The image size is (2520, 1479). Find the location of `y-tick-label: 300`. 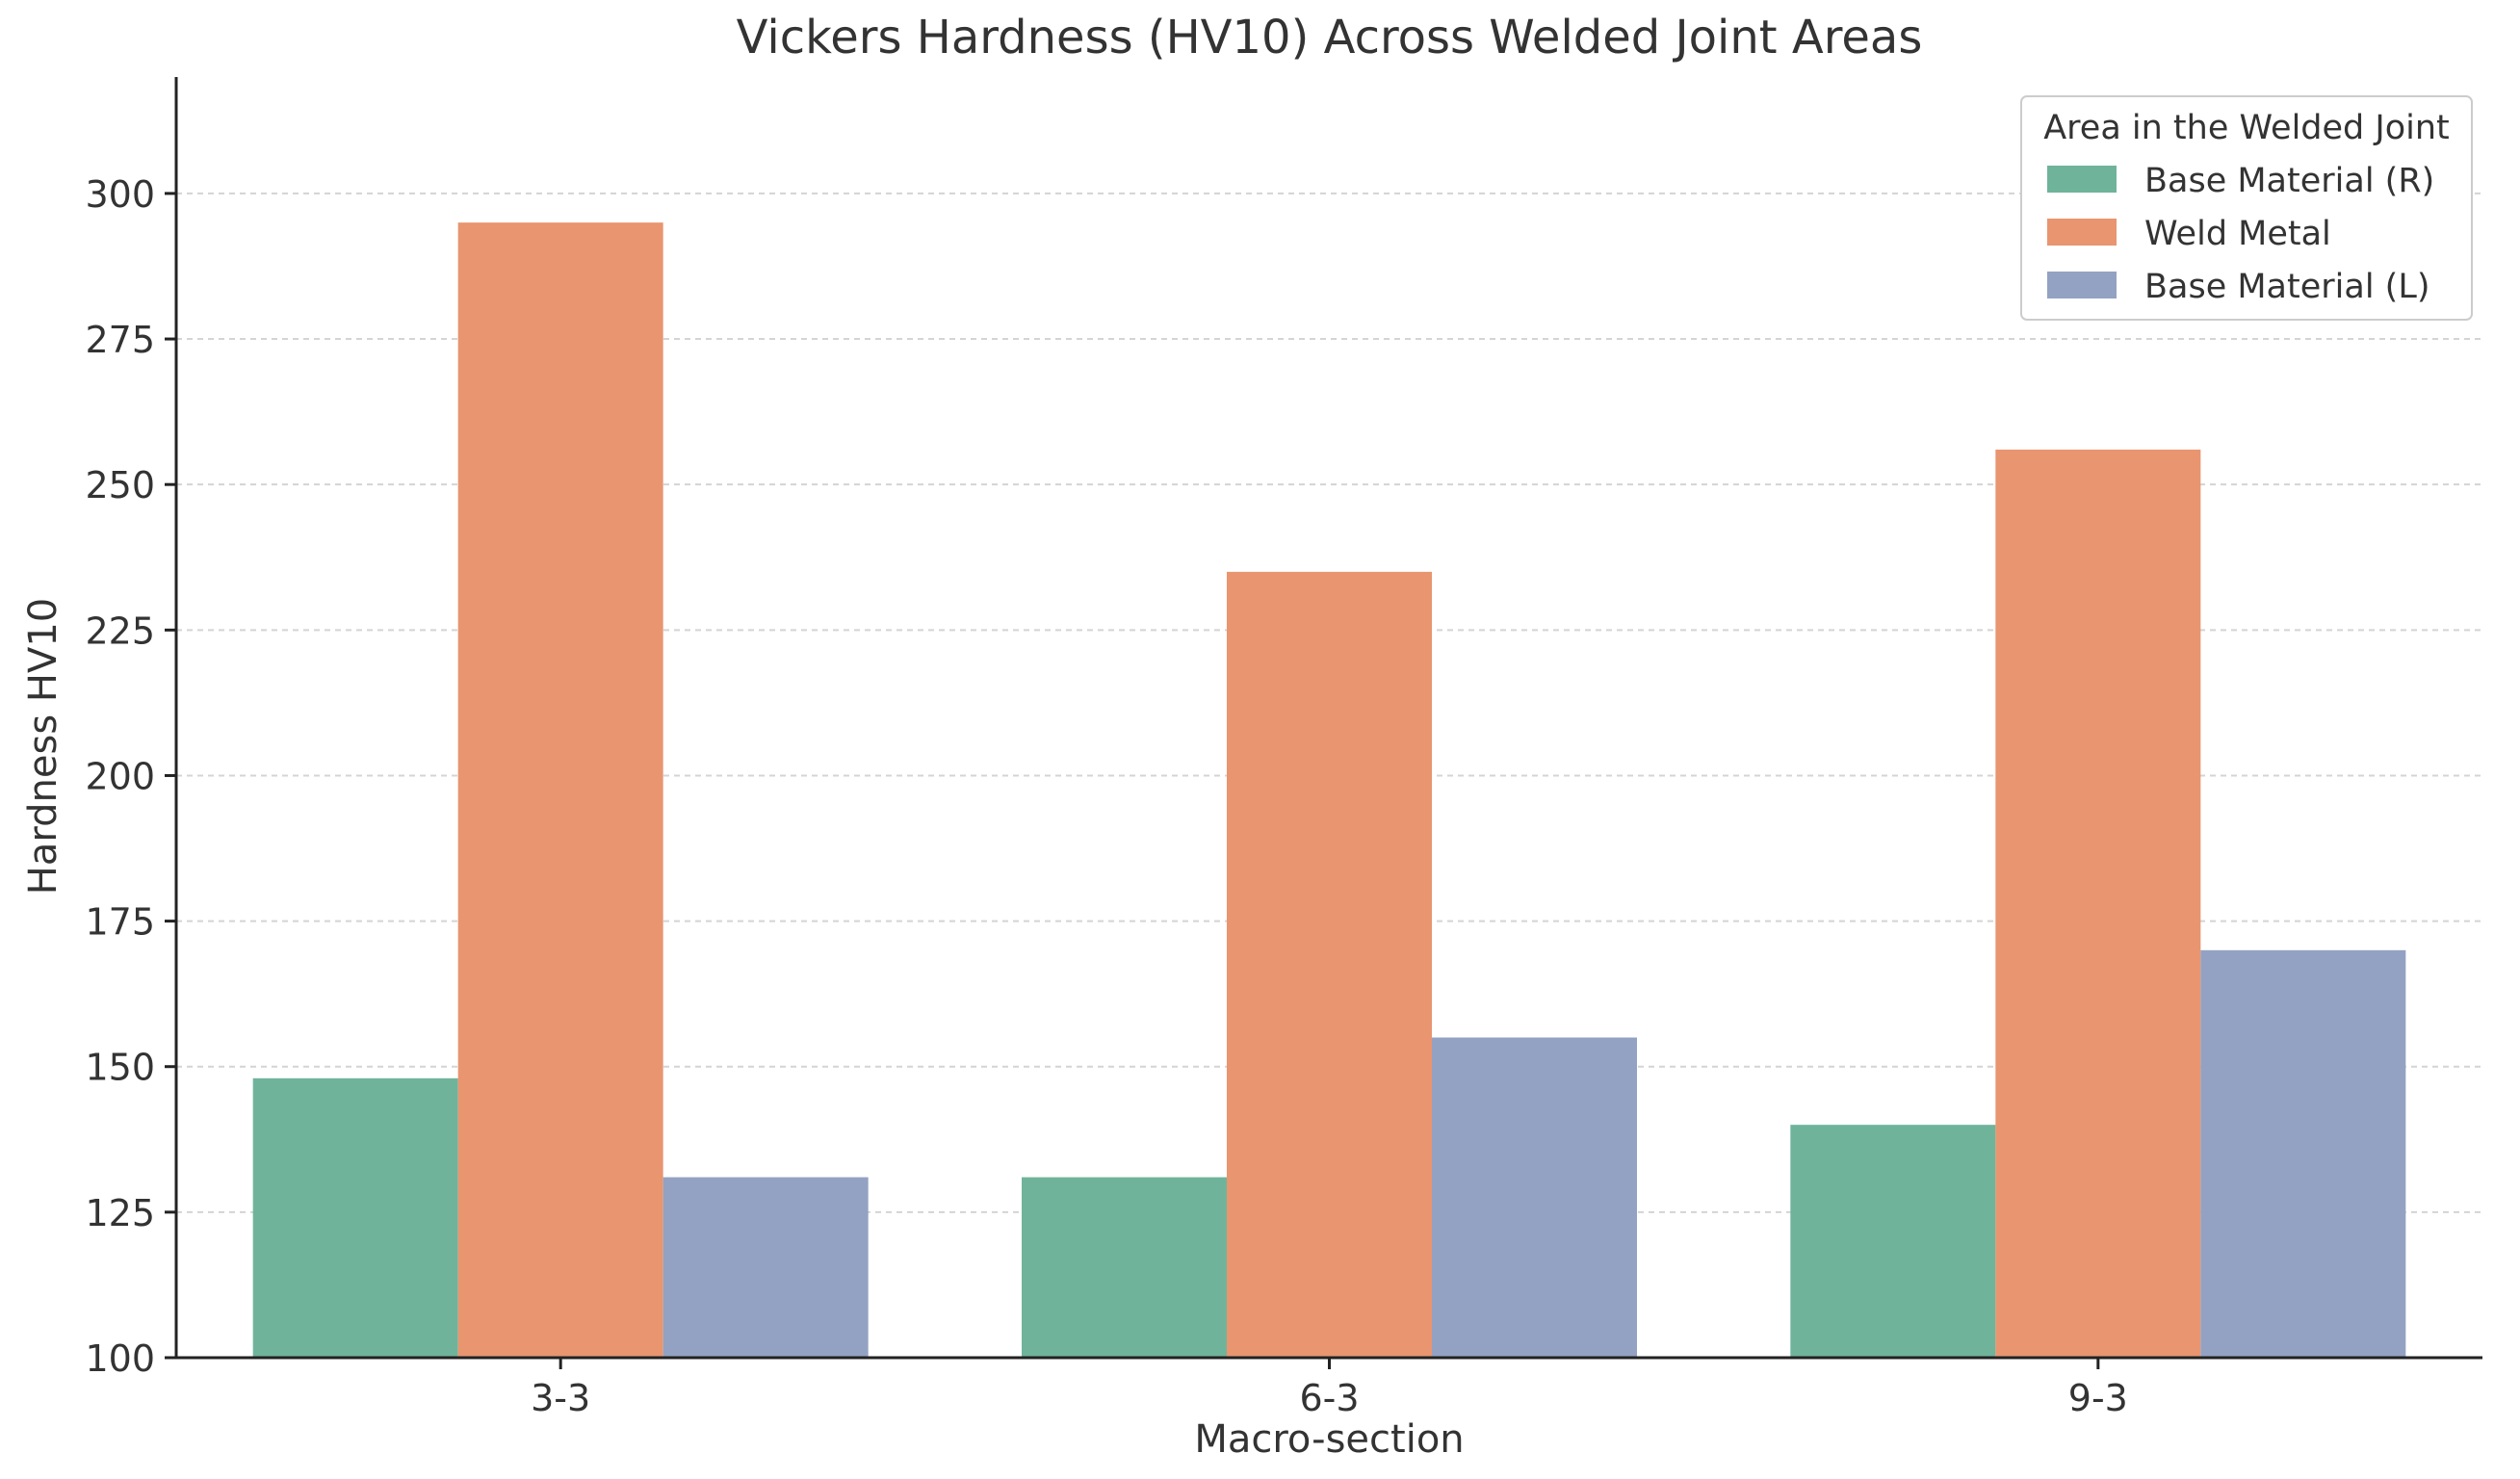

y-tick-label: 300 is located at coordinates (120, 194).